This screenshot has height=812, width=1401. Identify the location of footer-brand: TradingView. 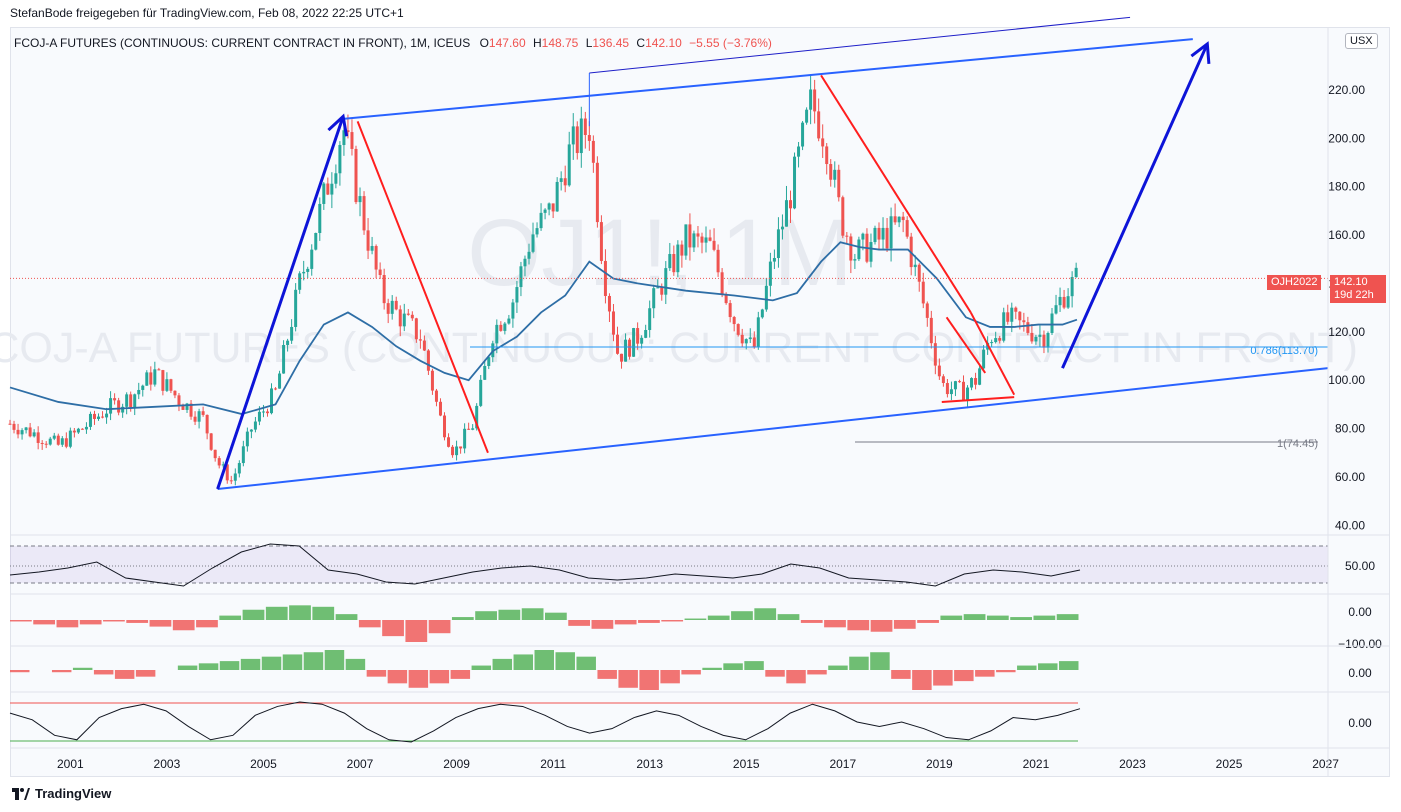
(61, 793).